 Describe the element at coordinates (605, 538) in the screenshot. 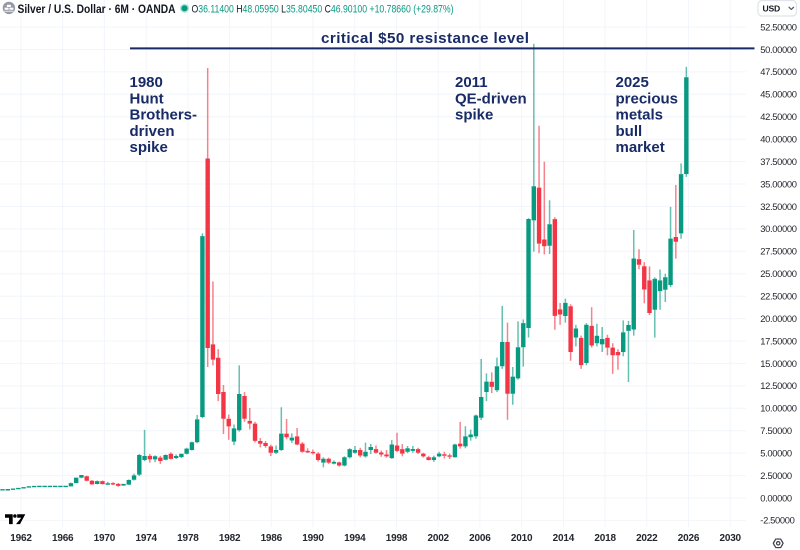

I see `svg-text: 2018` at that location.